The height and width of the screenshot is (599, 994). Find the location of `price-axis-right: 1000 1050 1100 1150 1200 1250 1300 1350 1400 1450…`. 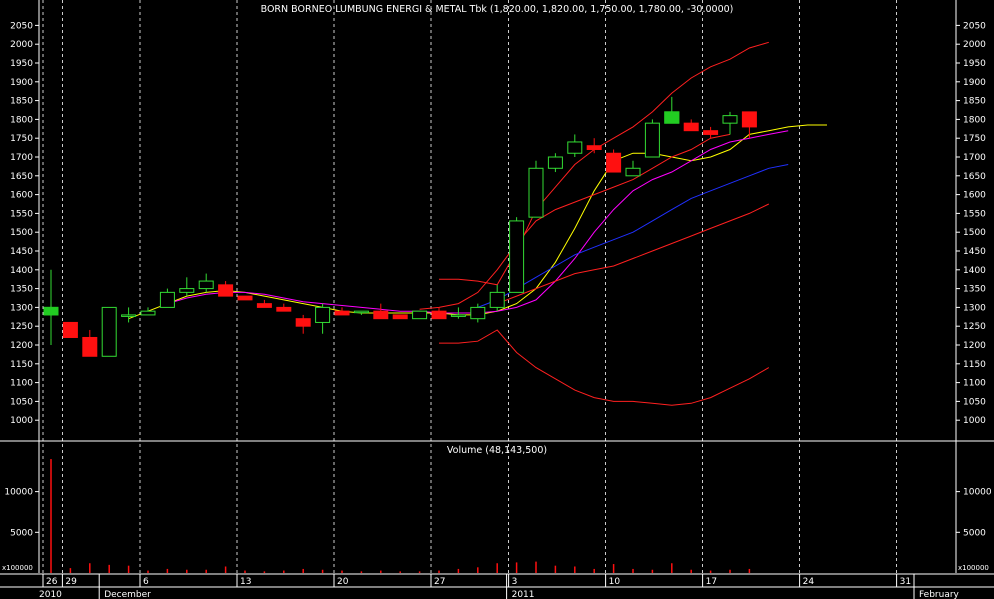

price-axis-right: 1000 1050 1100 1150 1200 1250 1300 1350 1400 1450… is located at coordinates (971, 223).